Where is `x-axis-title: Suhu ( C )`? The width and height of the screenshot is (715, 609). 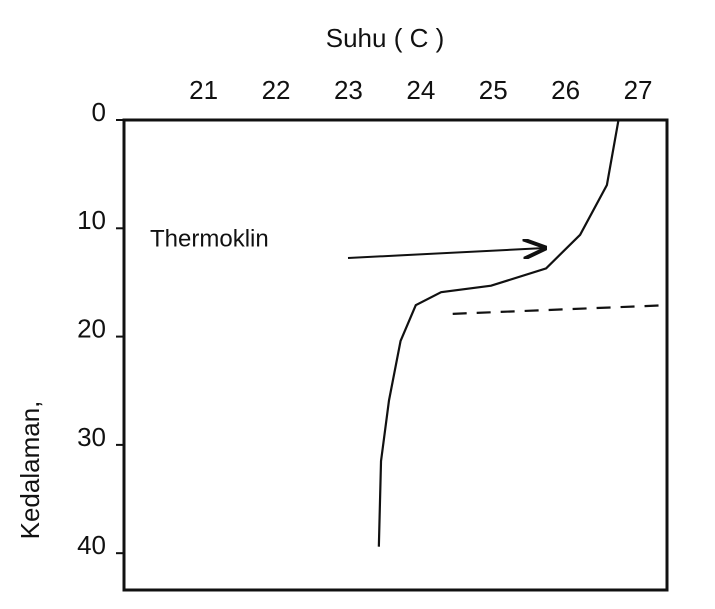
x-axis-title: Suhu ( C ) is located at coordinates (385, 38).